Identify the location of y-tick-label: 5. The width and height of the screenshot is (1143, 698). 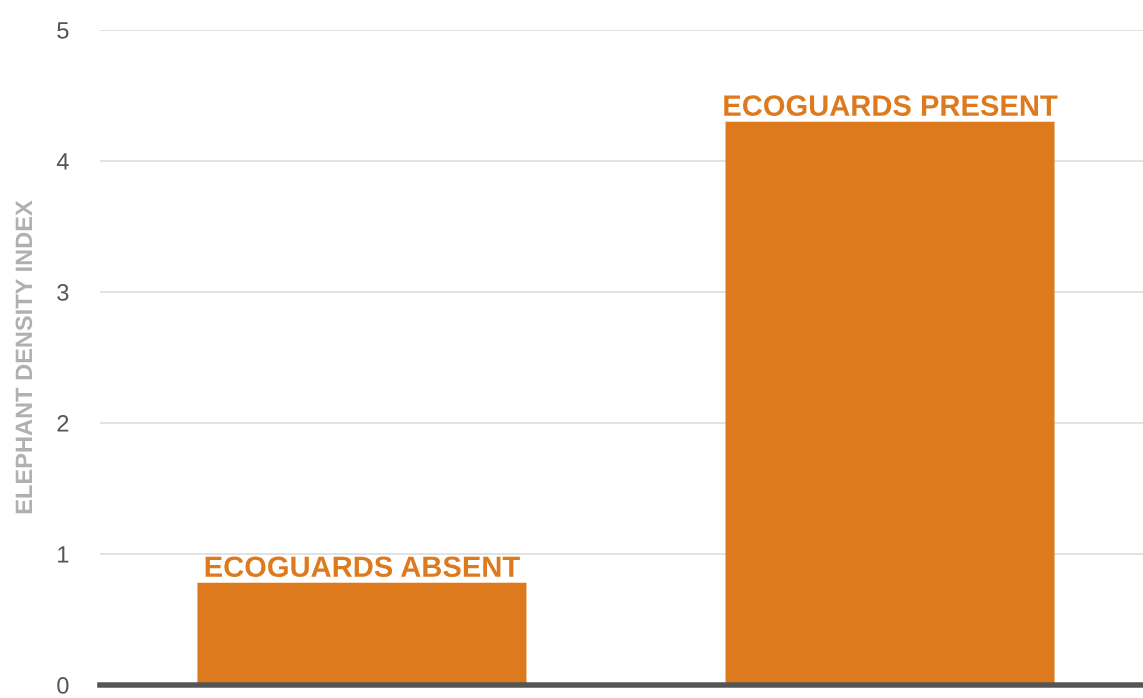
(63, 30).